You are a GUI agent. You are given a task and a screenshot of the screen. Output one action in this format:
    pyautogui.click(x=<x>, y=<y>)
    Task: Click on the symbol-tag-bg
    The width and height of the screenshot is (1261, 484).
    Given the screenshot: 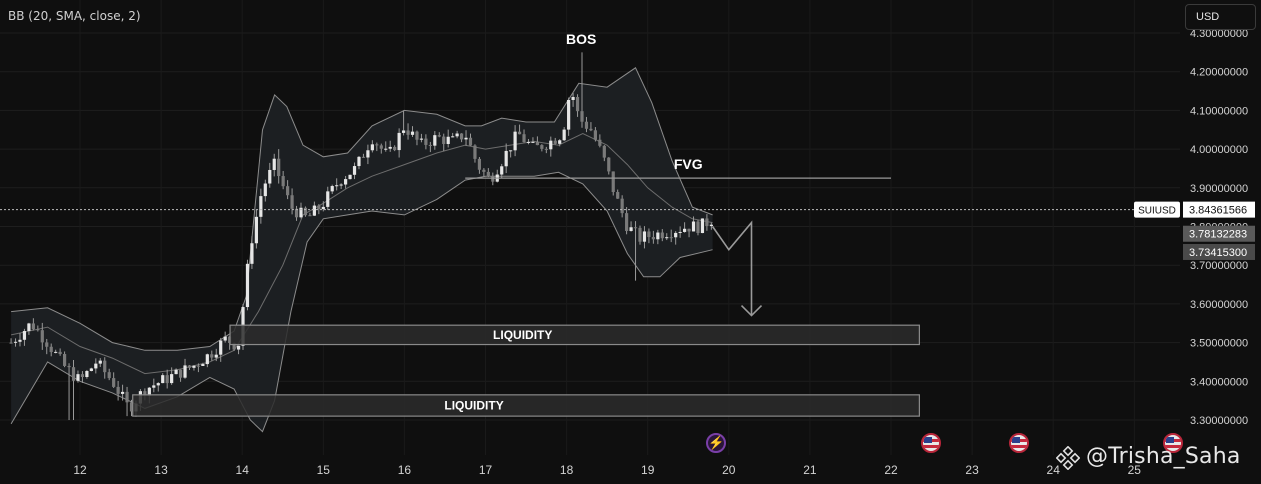 What is the action you would take?
    pyautogui.click(x=1157, y=209)
    